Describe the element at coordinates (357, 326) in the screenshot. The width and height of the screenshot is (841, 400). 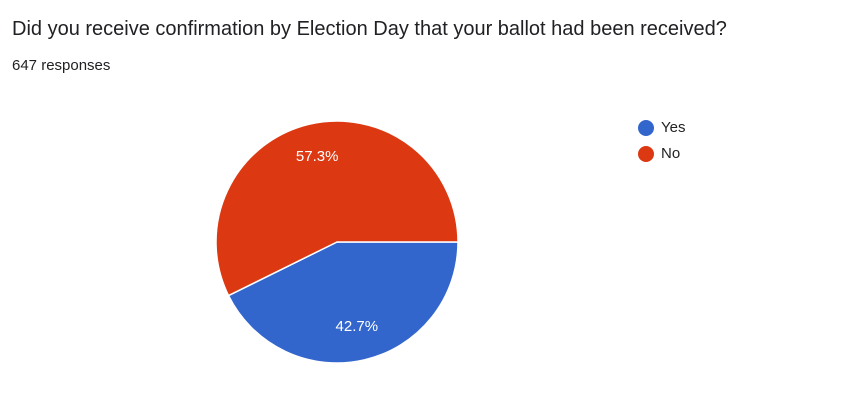
I see `value-label: 42.7%` at that location.